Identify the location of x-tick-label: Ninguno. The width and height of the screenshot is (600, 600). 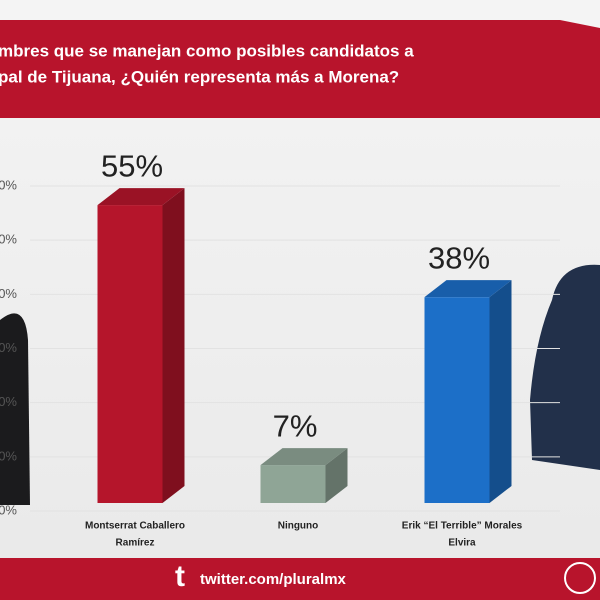
(298, 526).